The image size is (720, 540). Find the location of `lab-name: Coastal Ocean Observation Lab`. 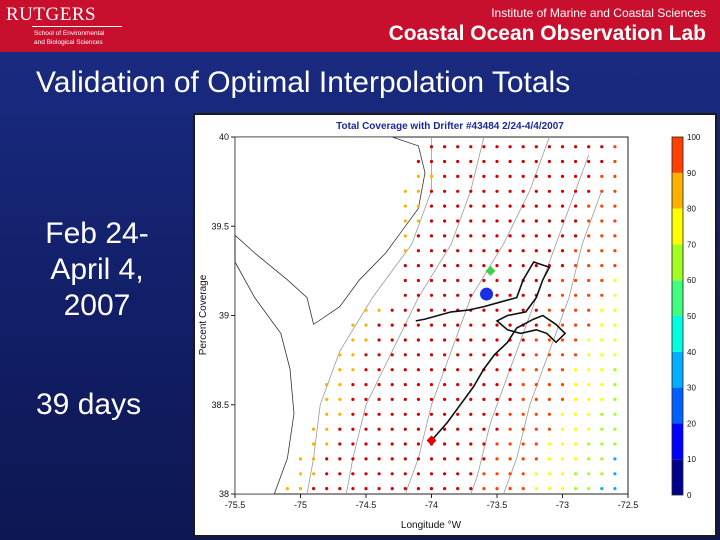

lab-name: Coastal Ocean Observation Lab is located at coordinates (547, 33).